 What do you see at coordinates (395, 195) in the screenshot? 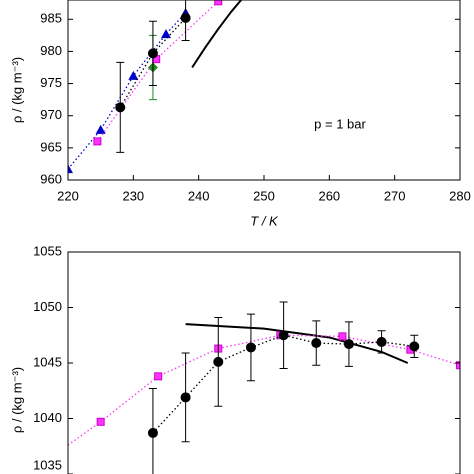
I see `x-tick-label: 270` at bounding box center [395, 195].